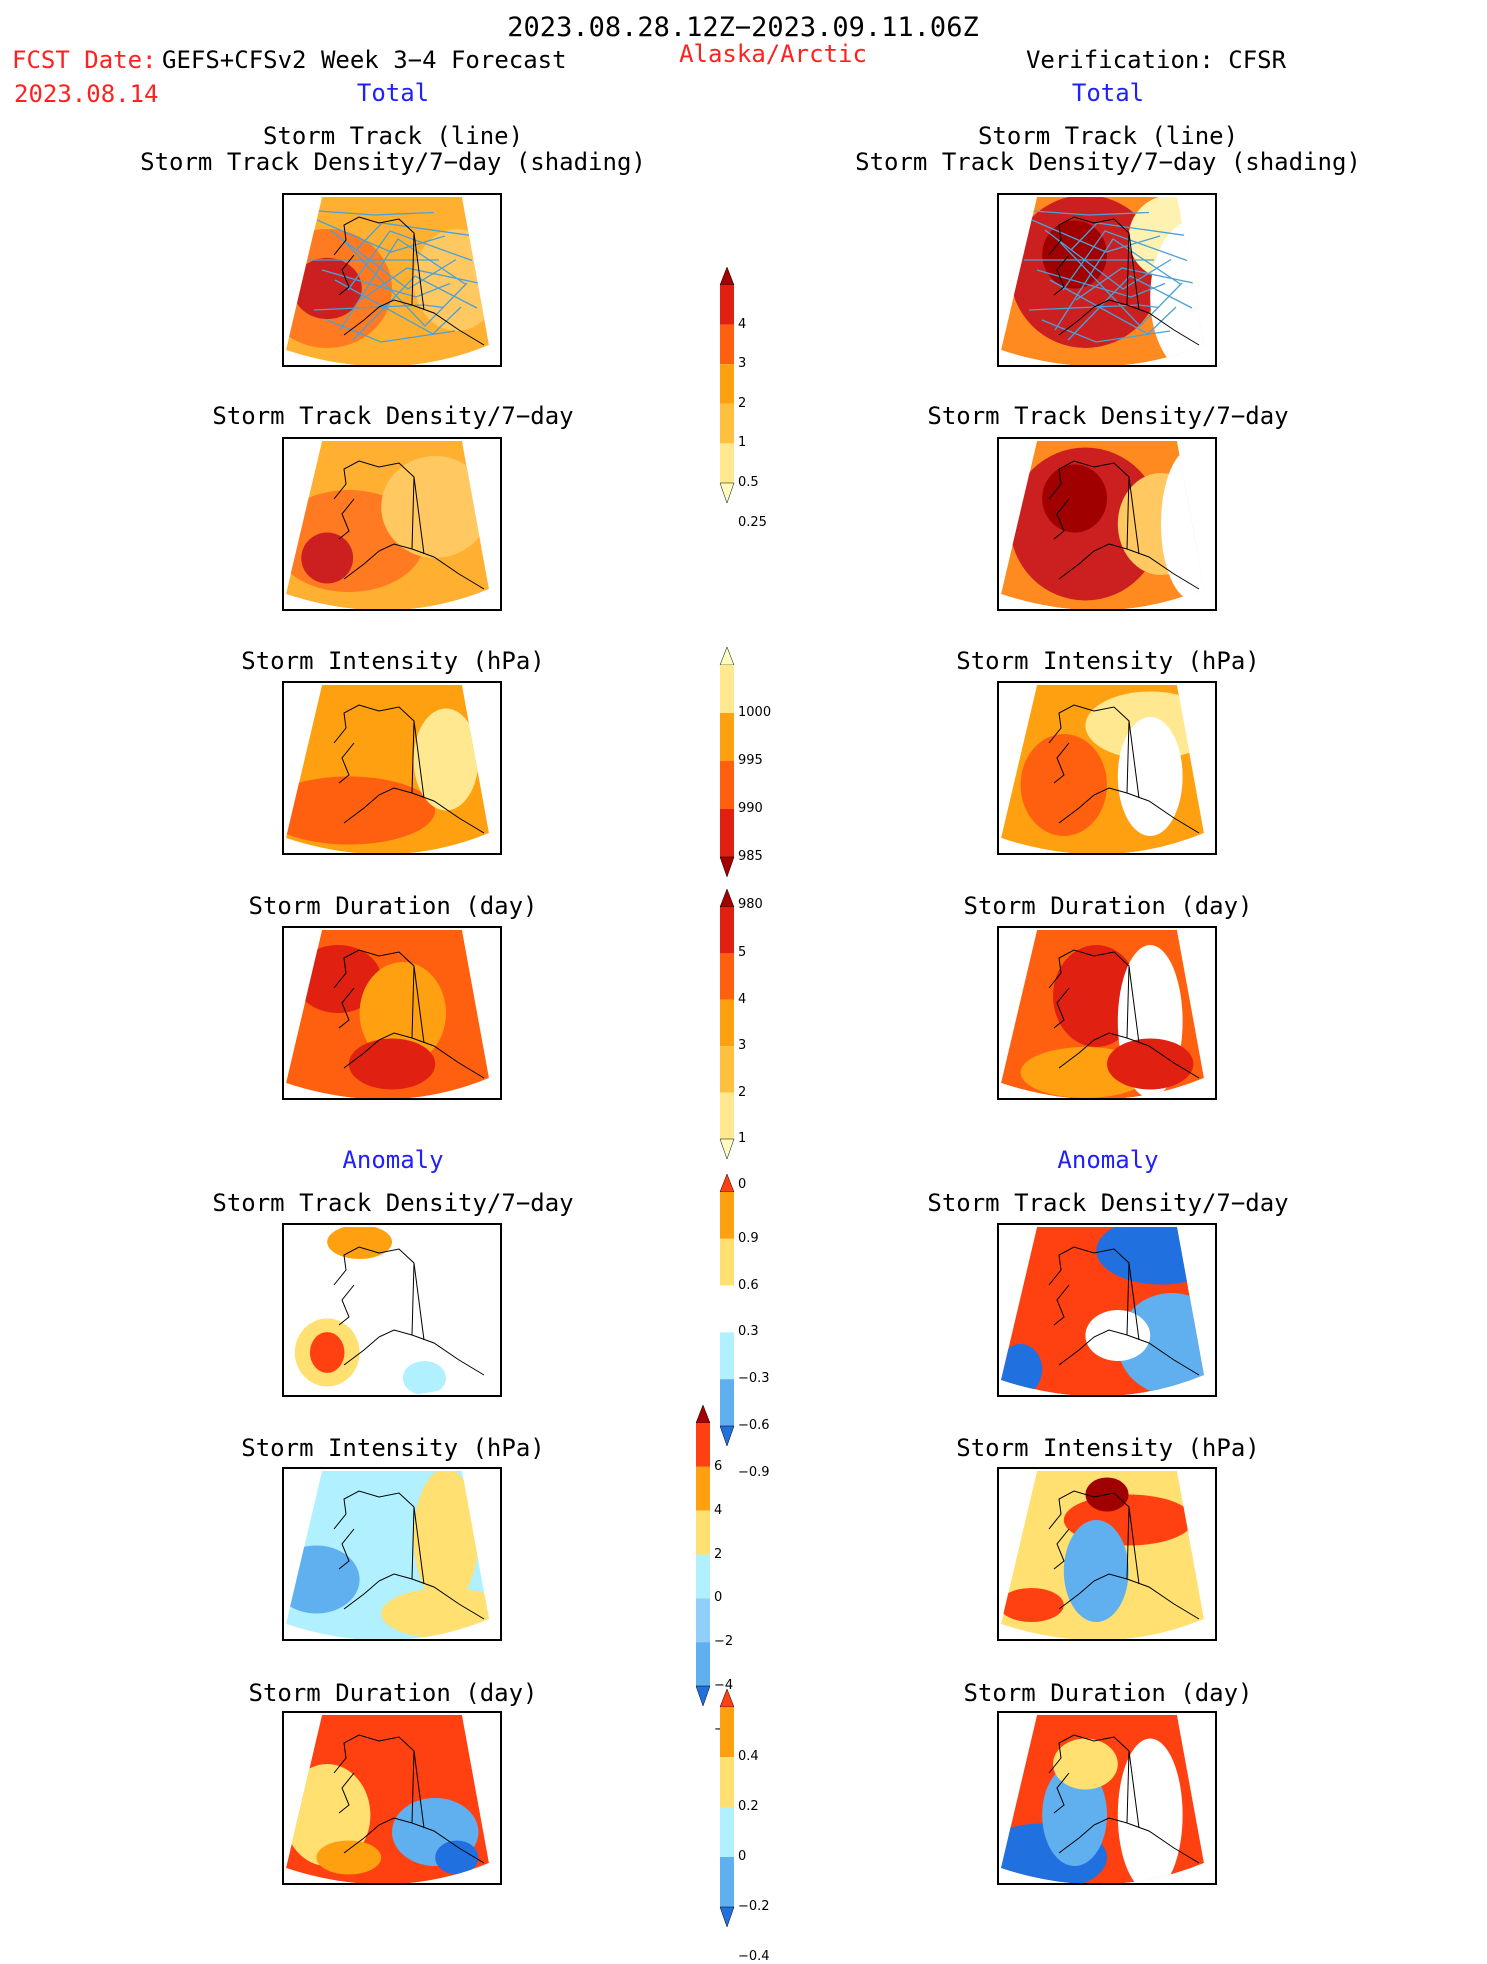 The image size is (1487, 1964). I want to click on colorbar-tick-label: −2, so click(724, 1642).